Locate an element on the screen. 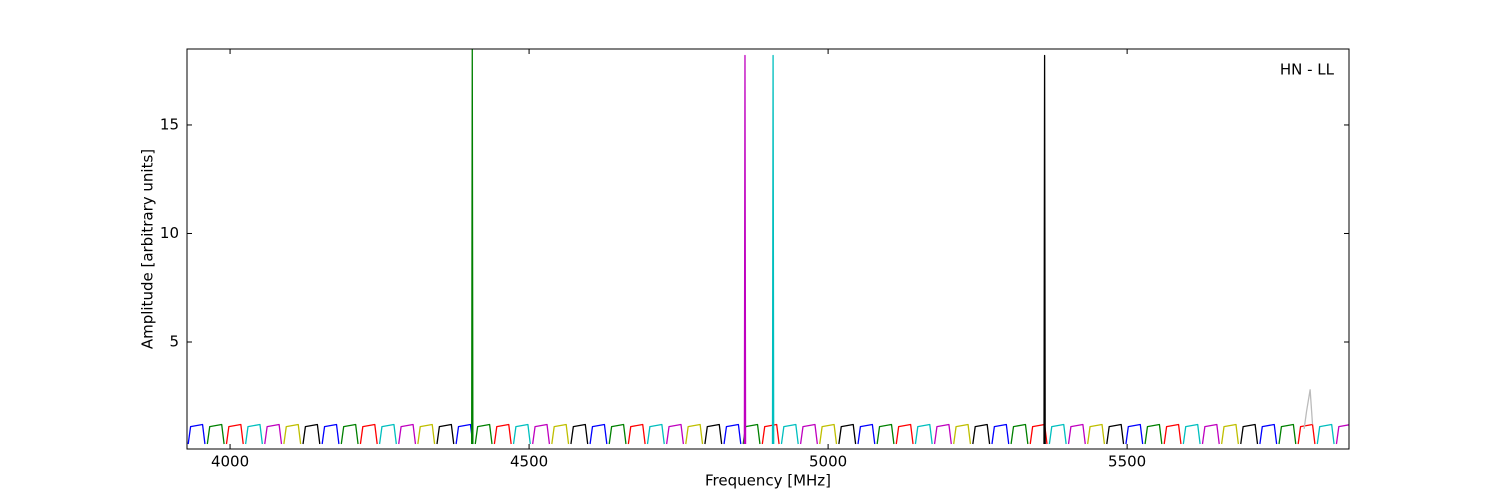 The image size is (1500, 500). x-tick-label: 5500 is located at coordinates (1127, 462).